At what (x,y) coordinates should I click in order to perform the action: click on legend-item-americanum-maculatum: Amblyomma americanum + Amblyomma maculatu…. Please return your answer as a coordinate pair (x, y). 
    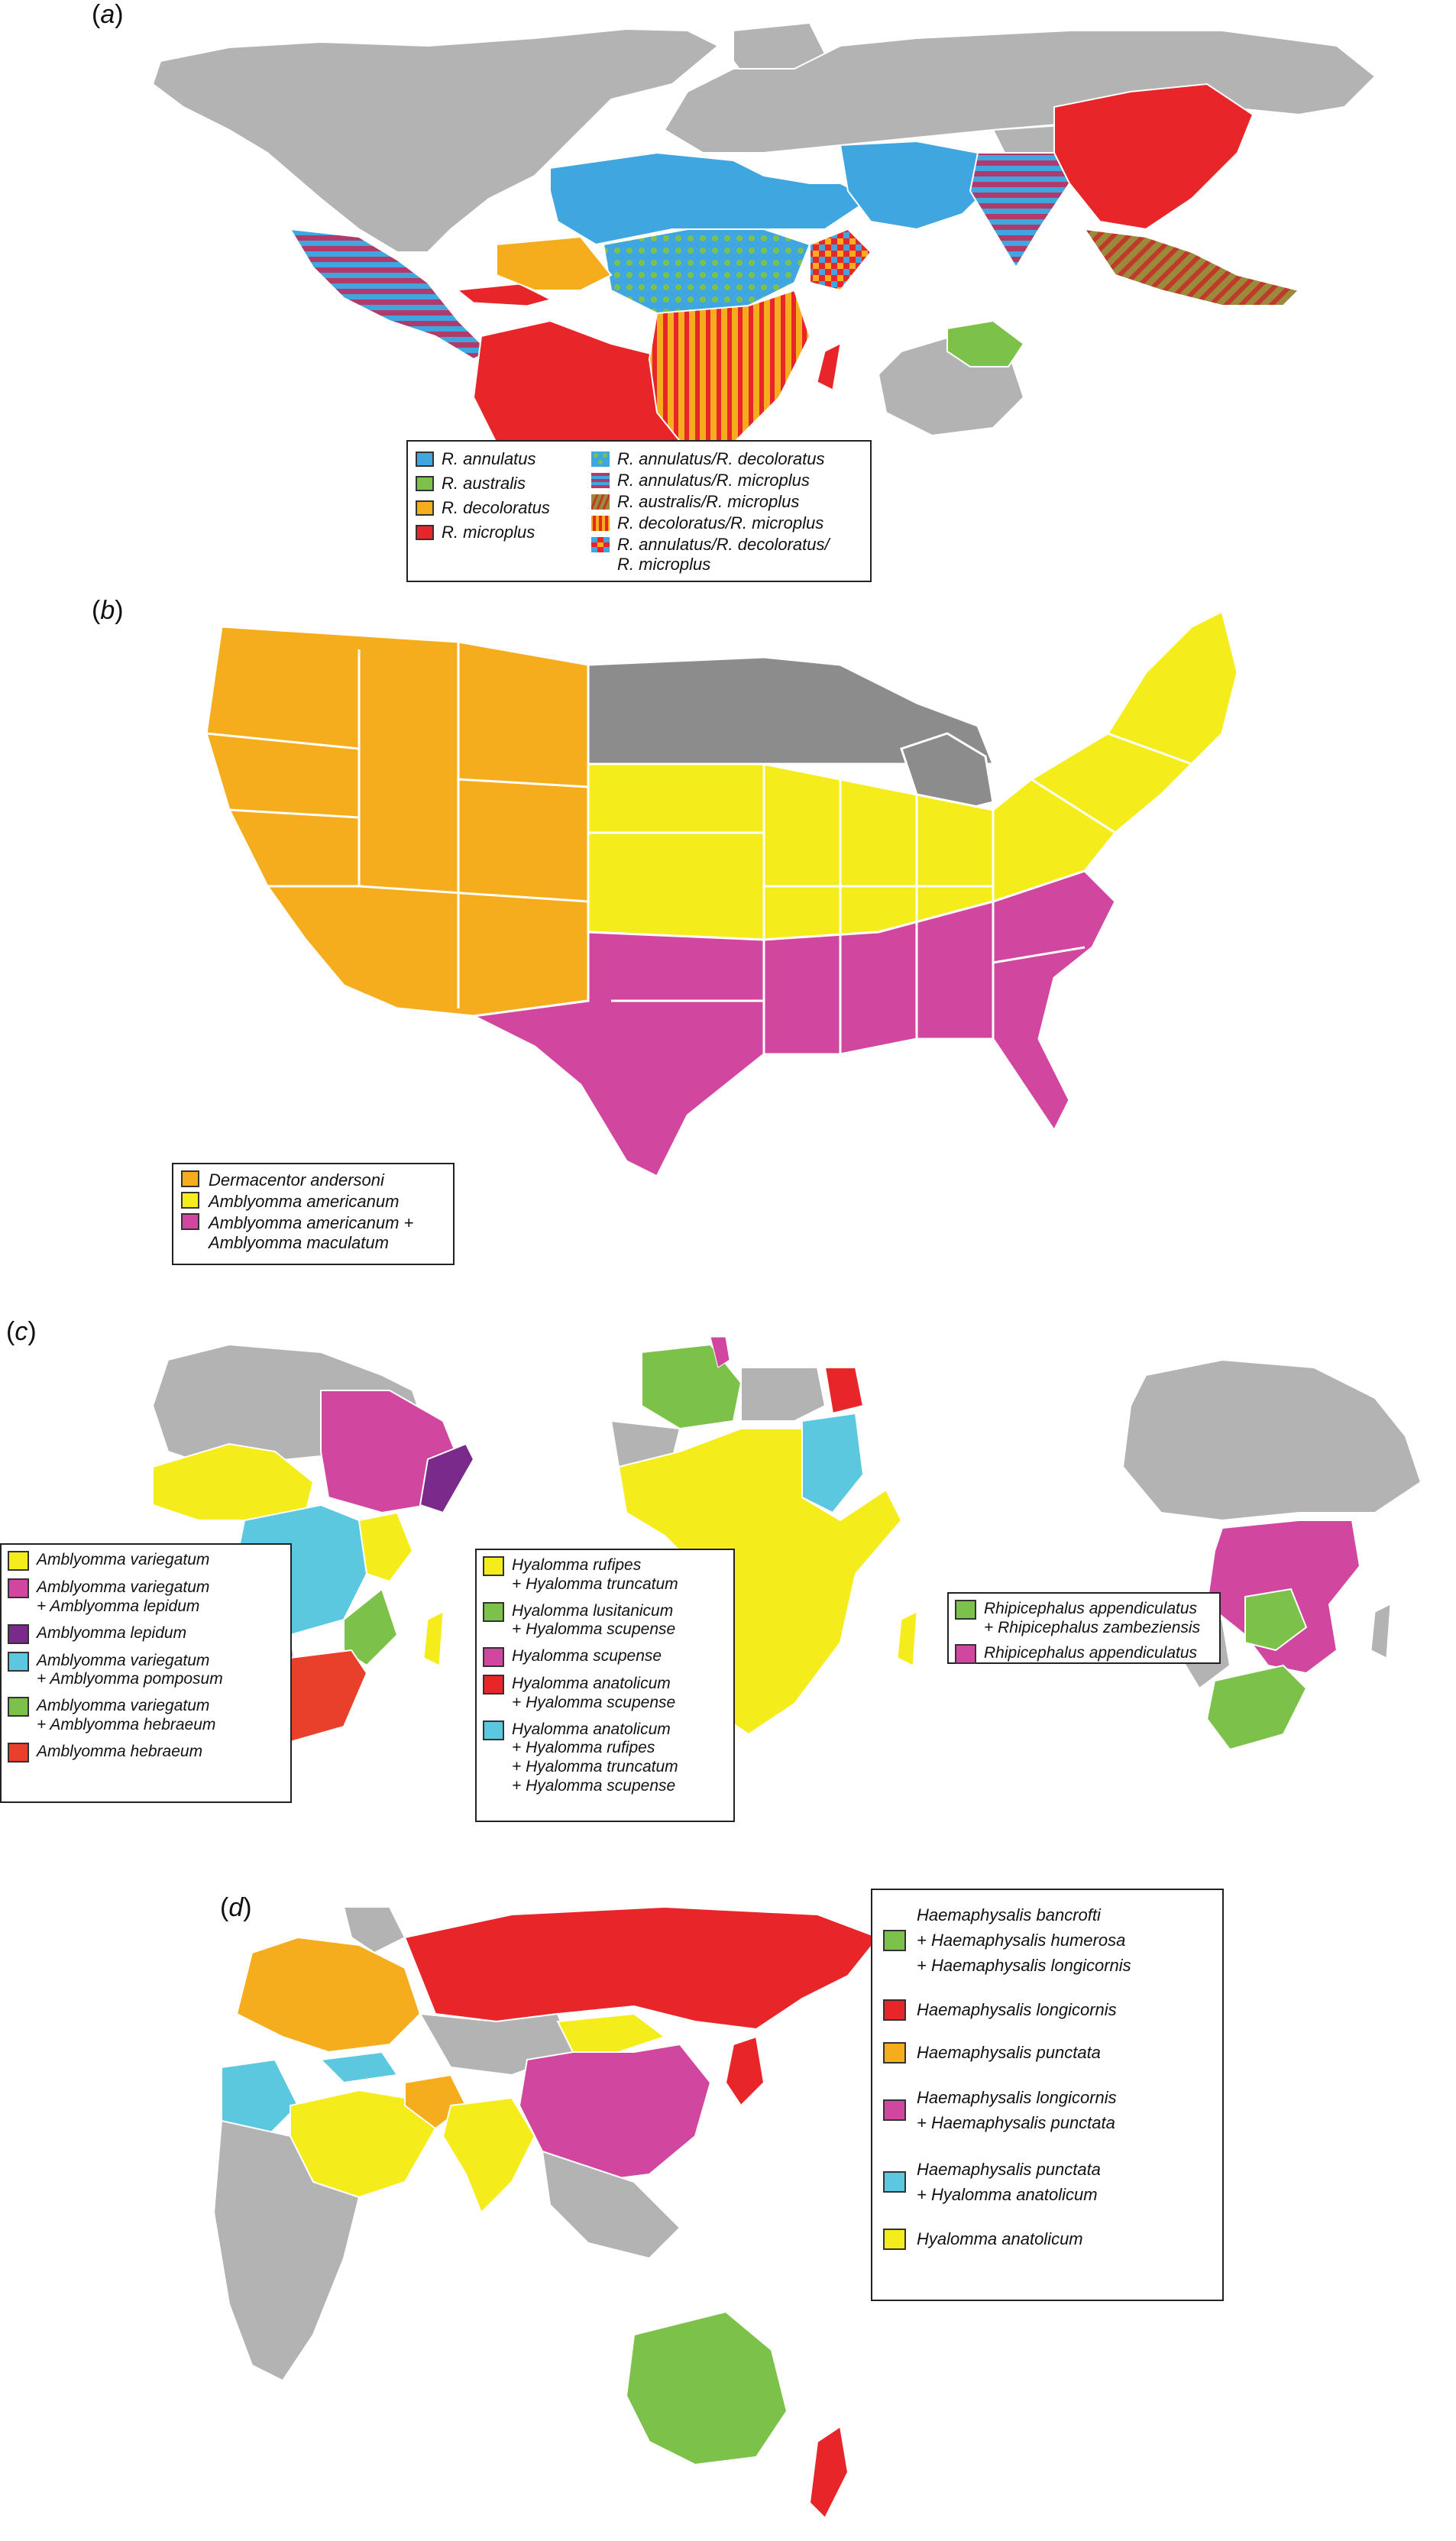
    Looking at the image, I should click on (313, 1232).